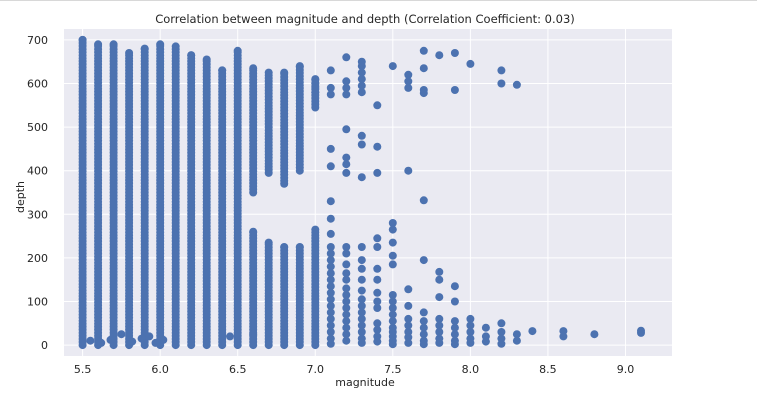 This screenshot has width=757, height=409. Describe the element at coordinates (20, 197) in the screenshot. I see `y-axis-label: depth` at that location.